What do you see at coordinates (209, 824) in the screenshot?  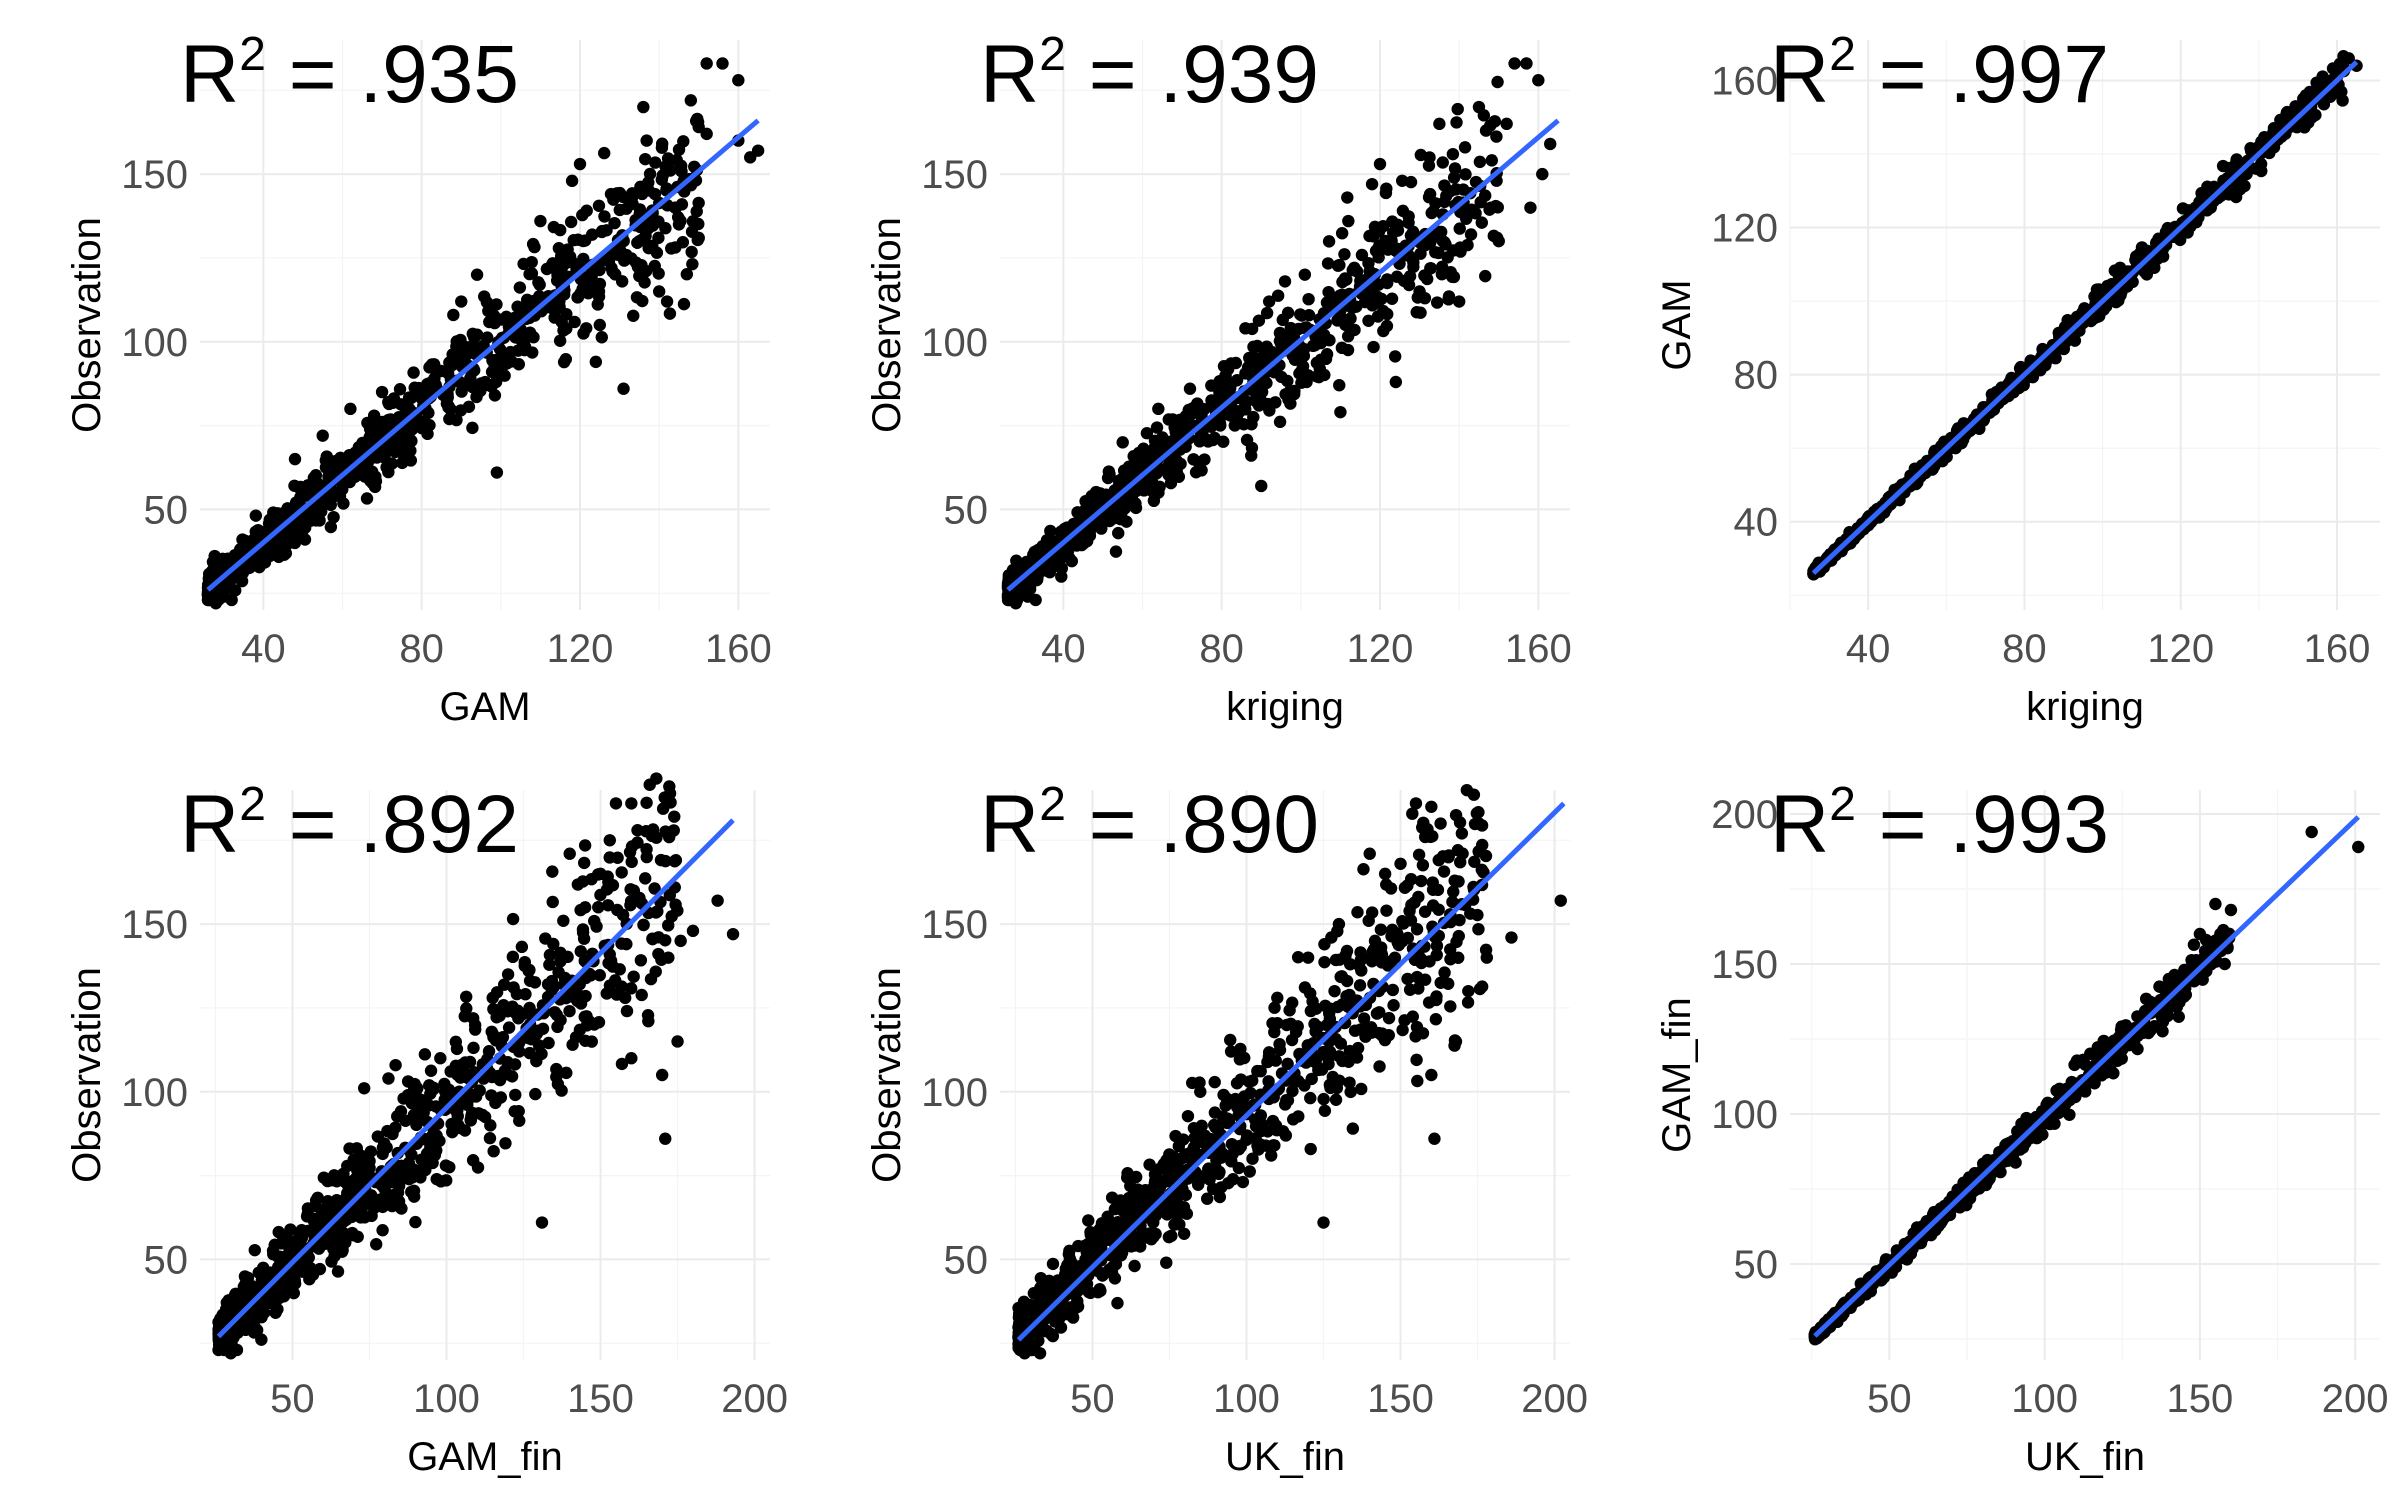 I see `r-squared-prefix: R` at bounding box center [209, 824].